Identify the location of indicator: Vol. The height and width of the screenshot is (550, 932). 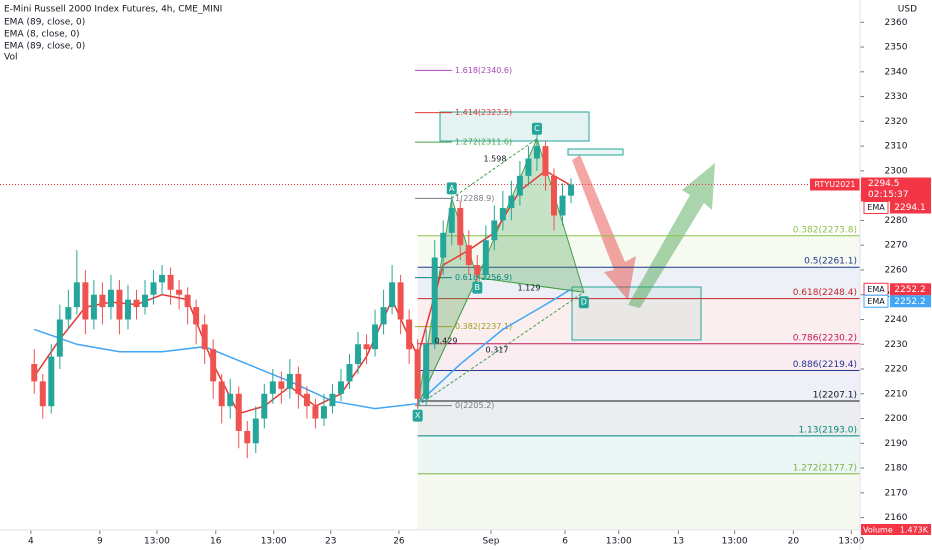
(10, 58).